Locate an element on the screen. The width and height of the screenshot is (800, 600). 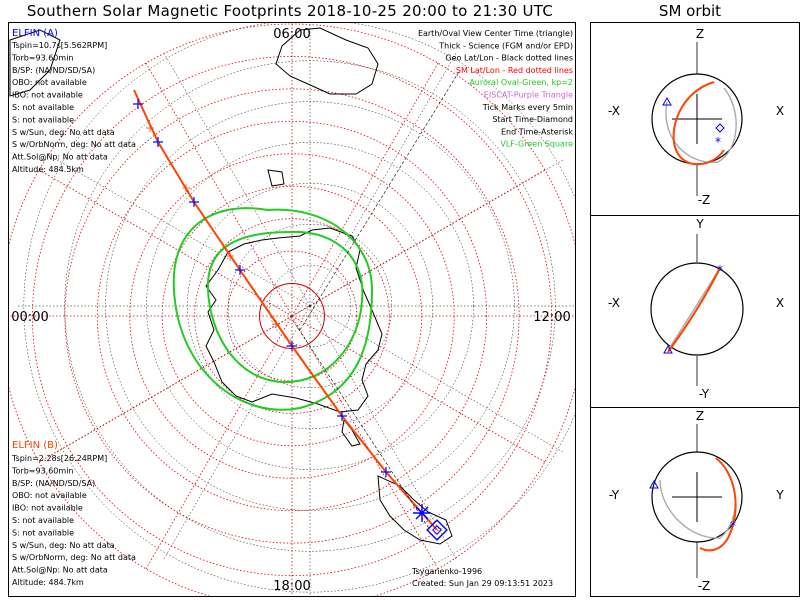
legend-item: End Time-Asterisk is located at coordinates (537, 131).